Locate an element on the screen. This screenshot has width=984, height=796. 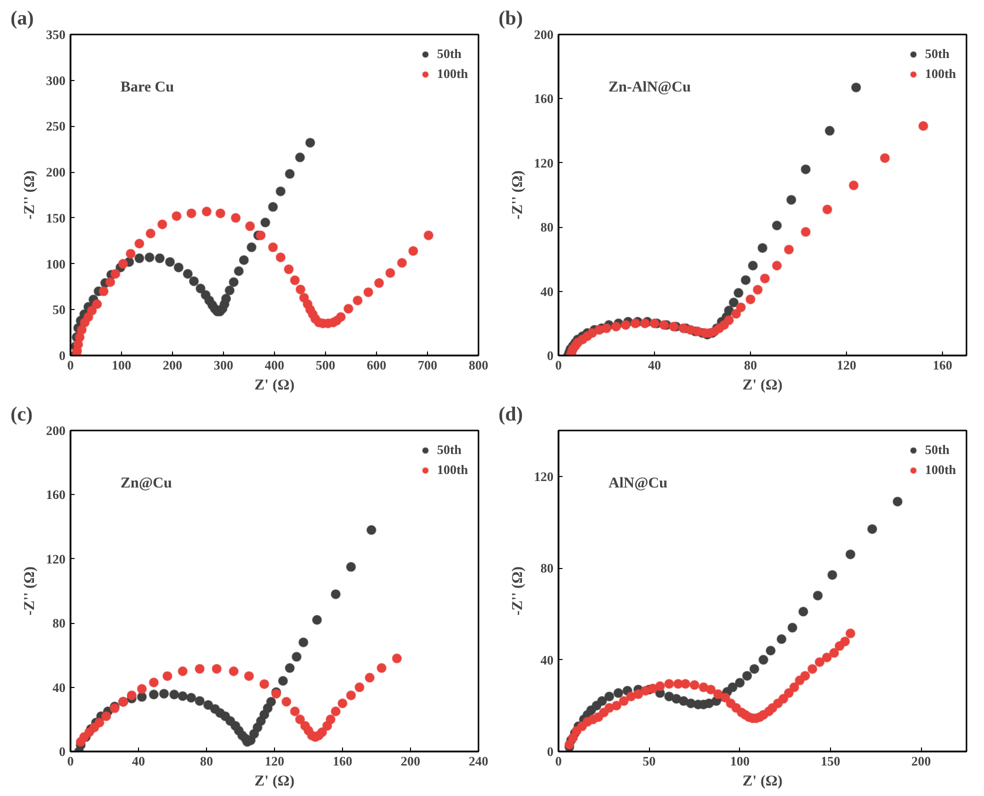
x-tick-label: 300 is located at coordinates (224, 365).